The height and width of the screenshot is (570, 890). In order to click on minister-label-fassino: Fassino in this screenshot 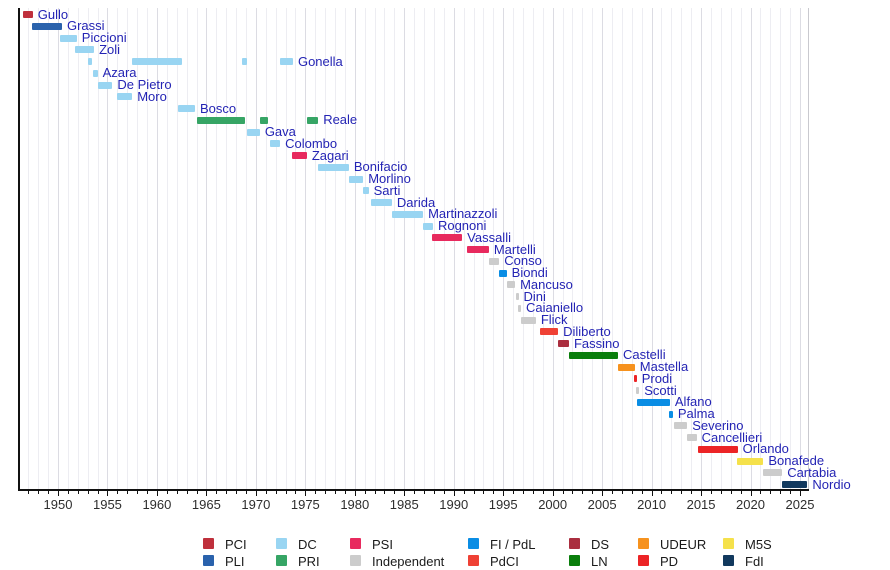, I will do `click(596, 343)`.